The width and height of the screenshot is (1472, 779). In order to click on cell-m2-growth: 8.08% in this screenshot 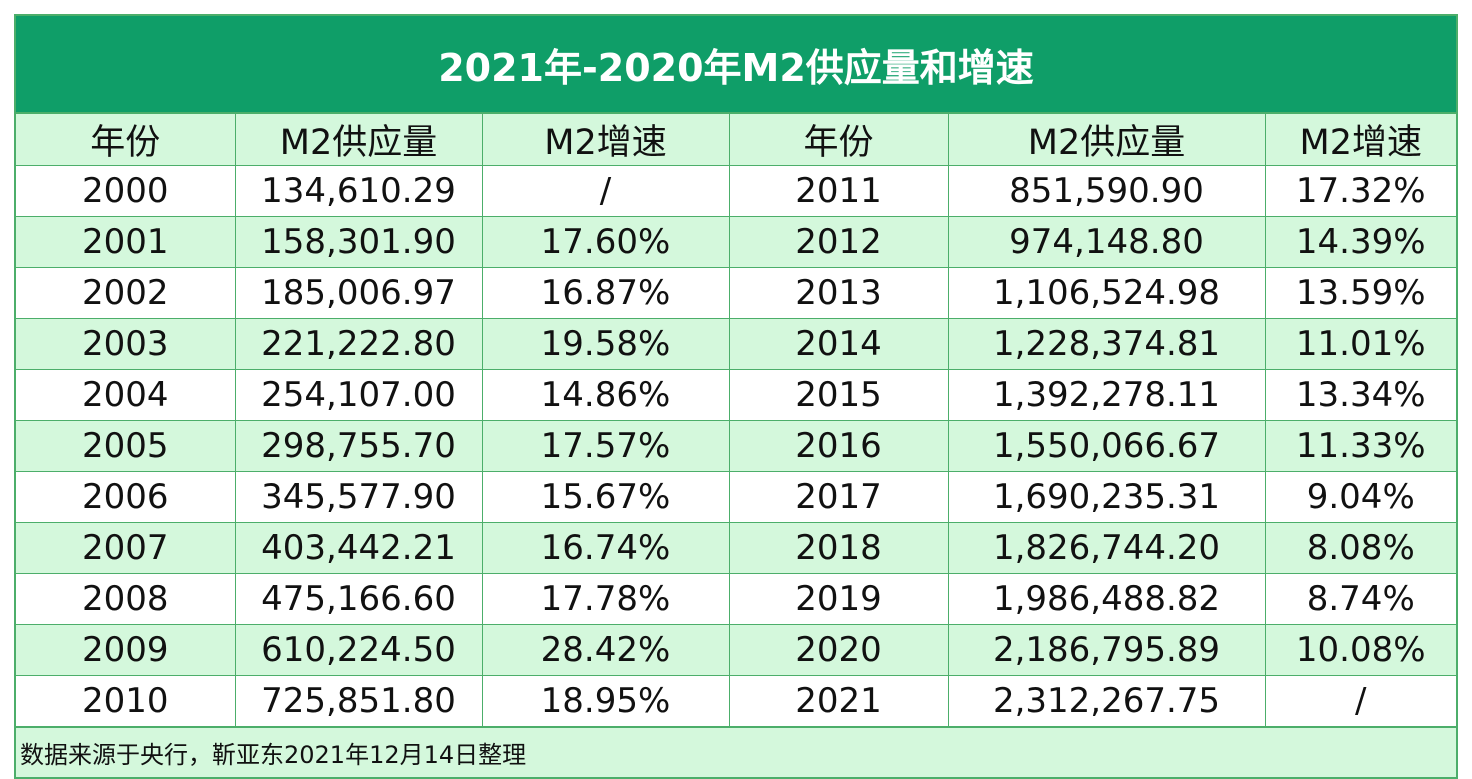, I will do `click(1360, 548)`.